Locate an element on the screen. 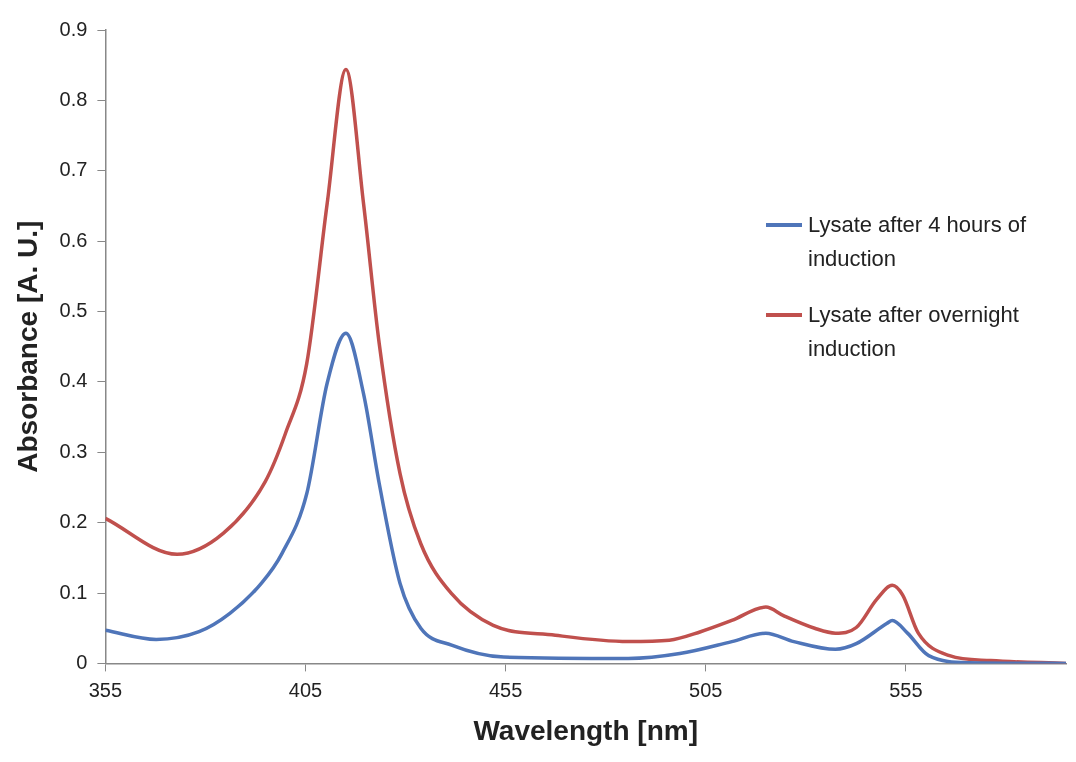 This screenshot has width=1076, height=762. x-axis-title: Wavelength [nm] is located at coordinates (585, 730).